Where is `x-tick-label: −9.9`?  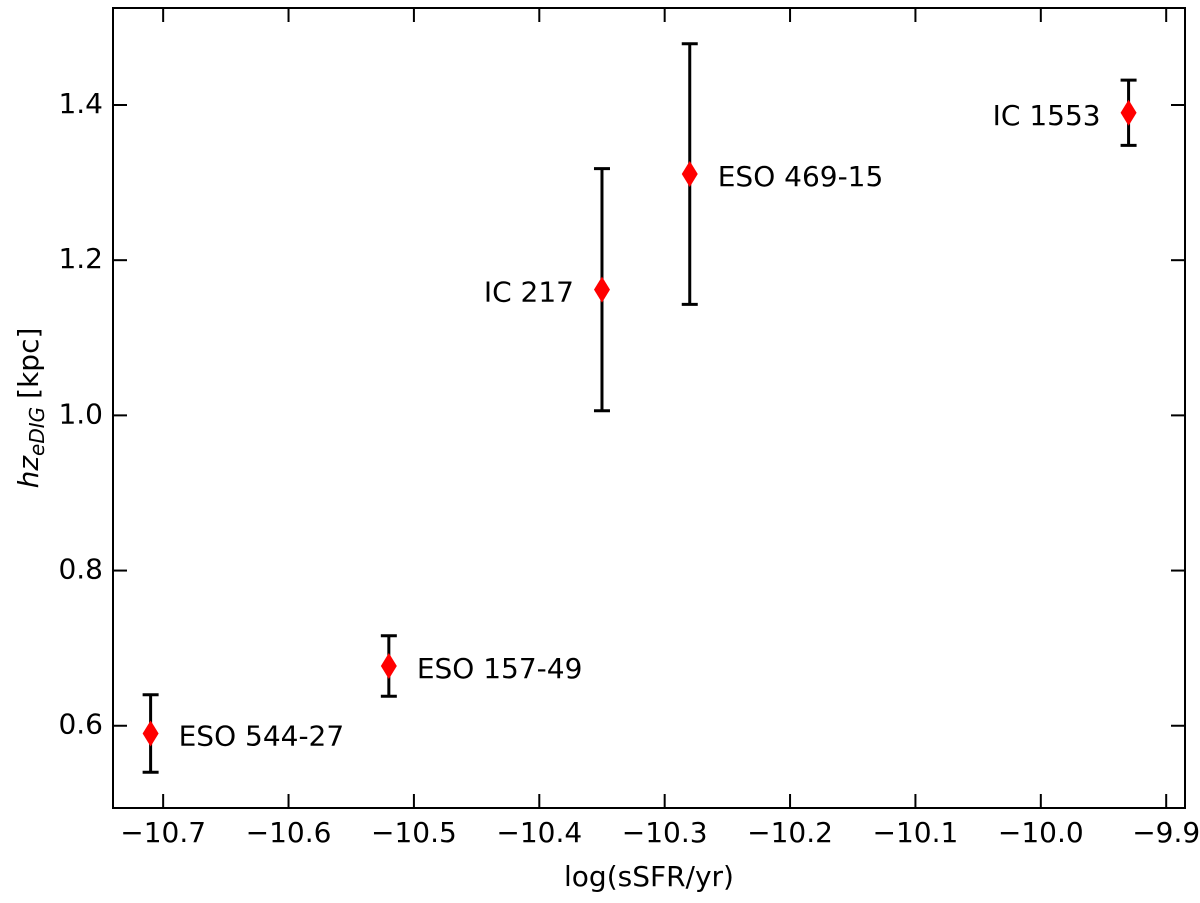 x-tick-label: −9.9 is located at coordinates (1166, 832).